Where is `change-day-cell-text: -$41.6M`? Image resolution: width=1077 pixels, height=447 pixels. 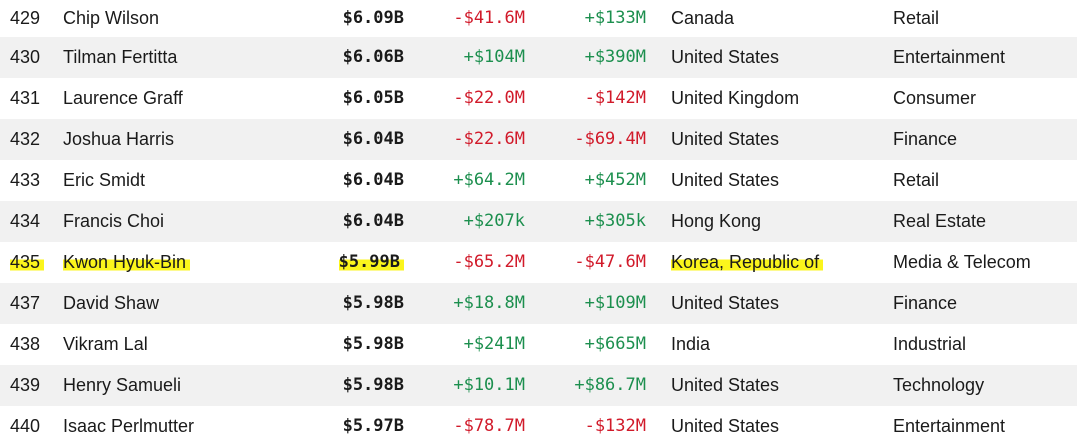
change-day-cell-text: -$41.6M is located at coordinates (489, 18).